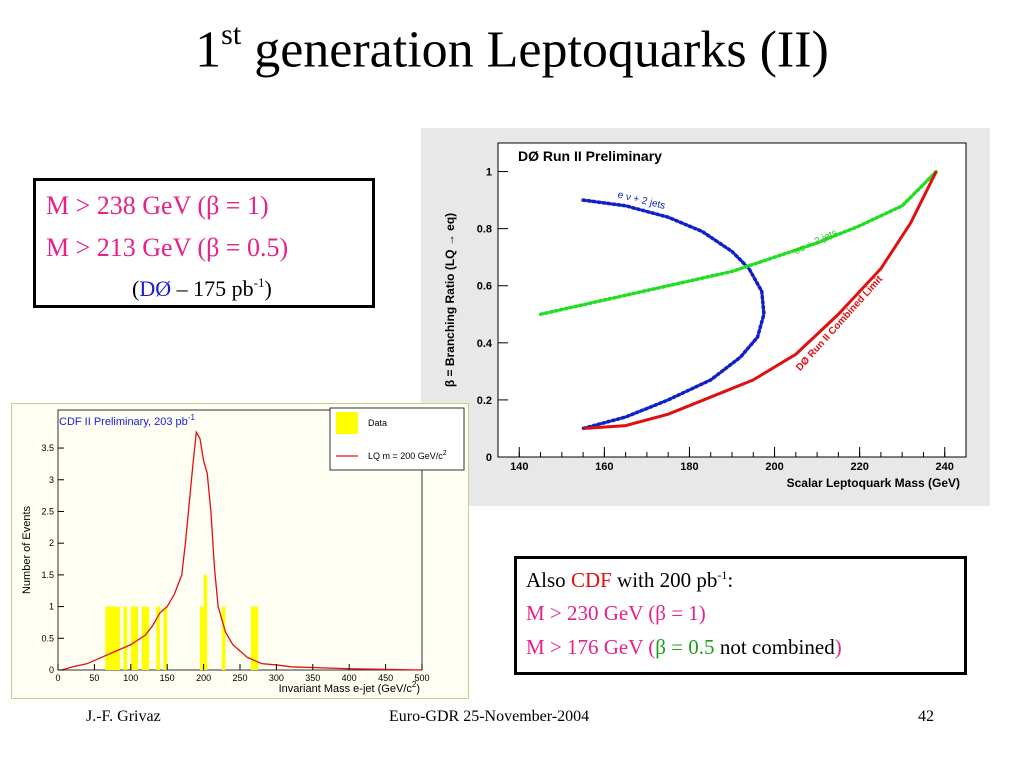  What do you see at coordinates (239, 678) in the screenshot?
I see `x-tick-label: 250` at bounding box center [239, 678].